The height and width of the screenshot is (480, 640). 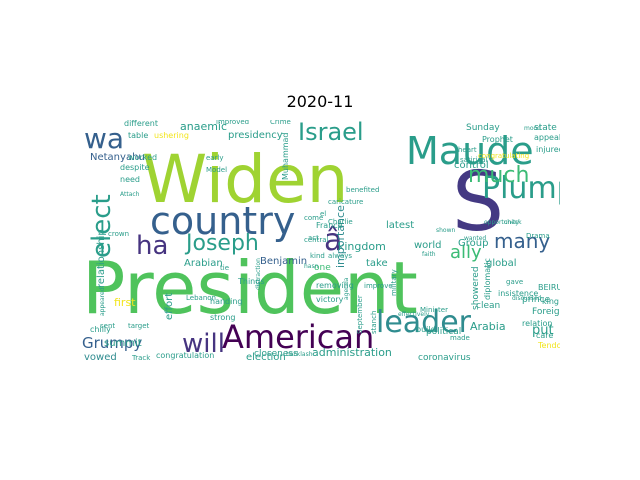 I want to click on cloud-word: much, so click(x=498, y=175).